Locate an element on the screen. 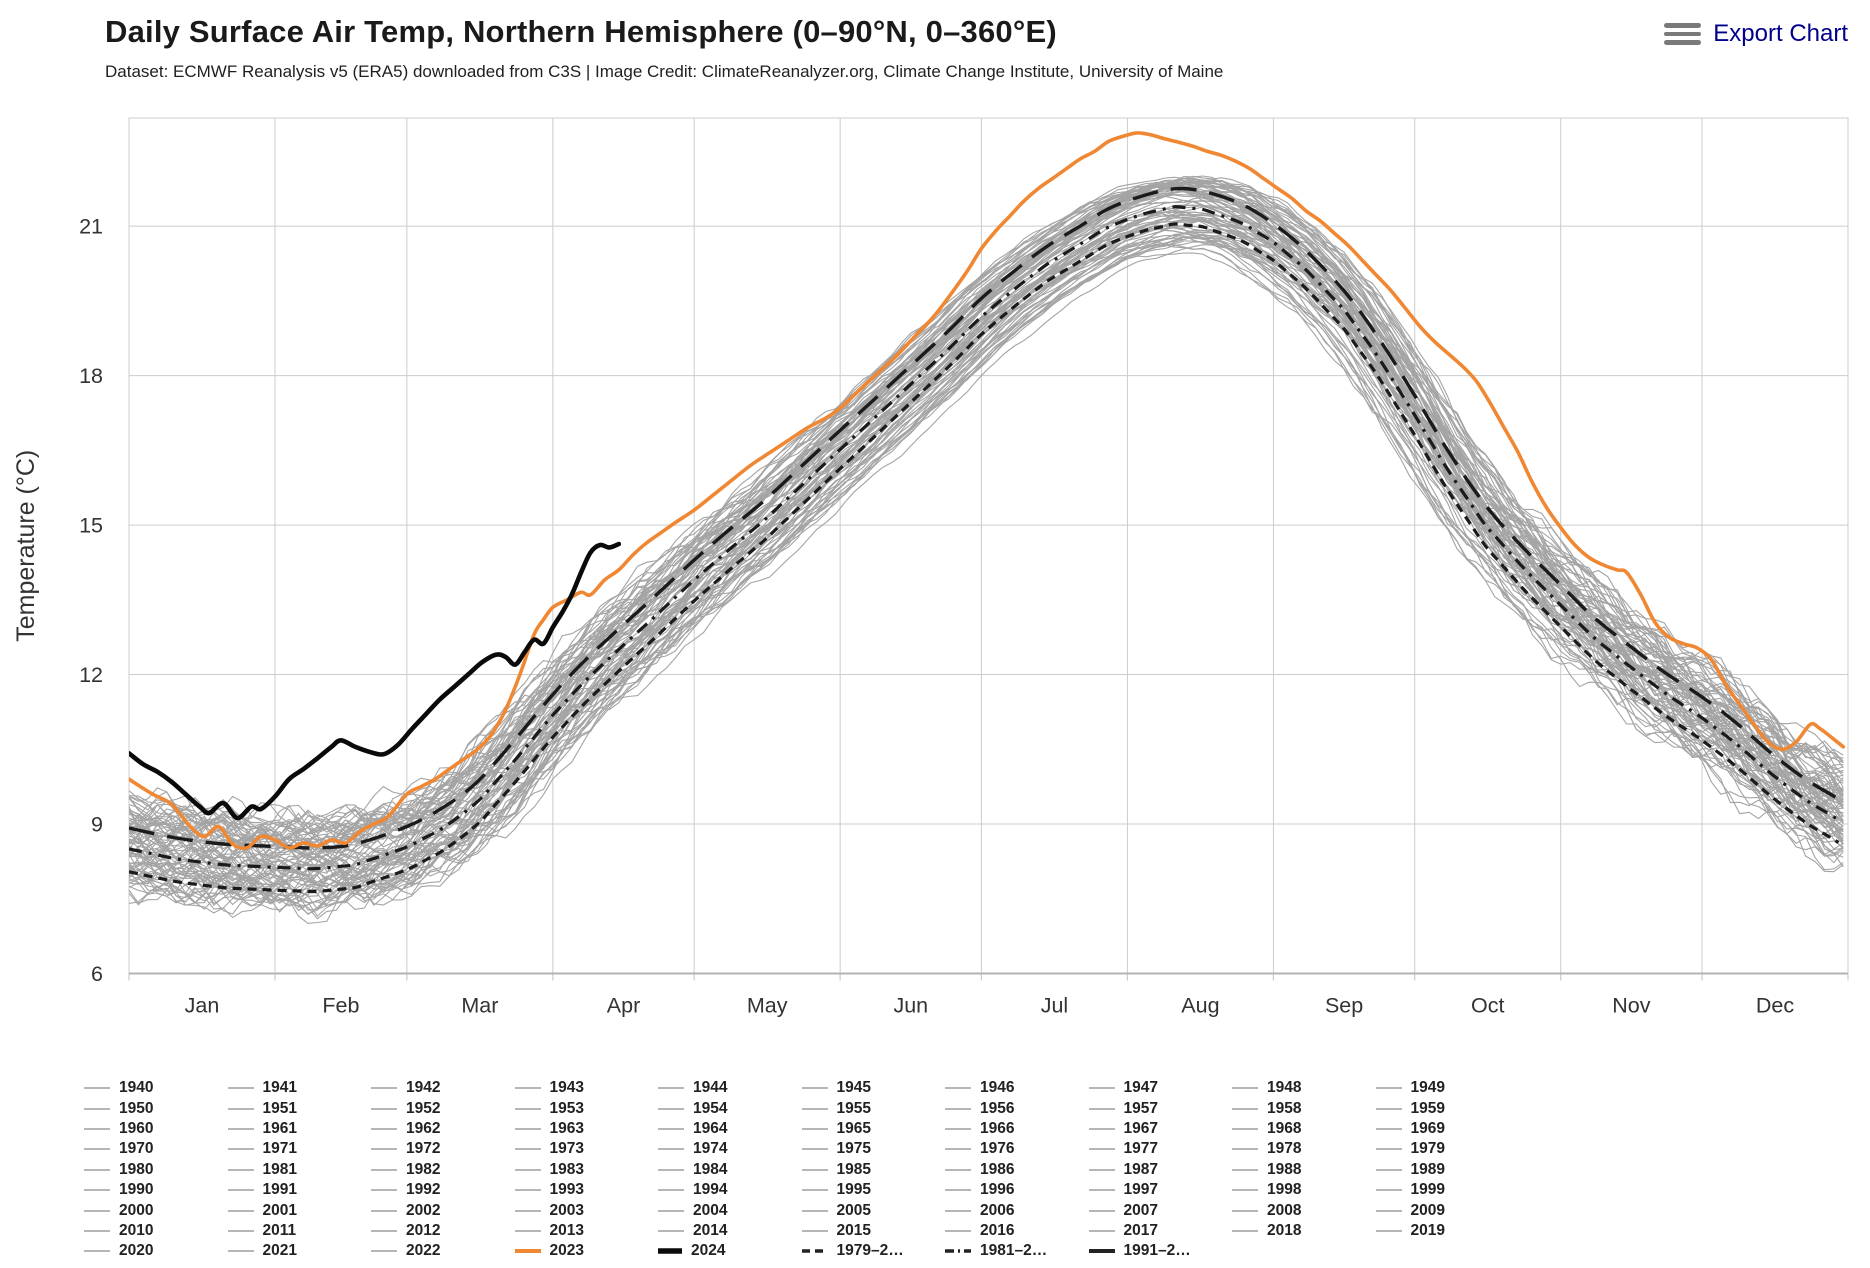 Image resolution: width=1870 pixels, height=1268 pixels. legend-item: 1990 is located at coordinates (156, 1190).